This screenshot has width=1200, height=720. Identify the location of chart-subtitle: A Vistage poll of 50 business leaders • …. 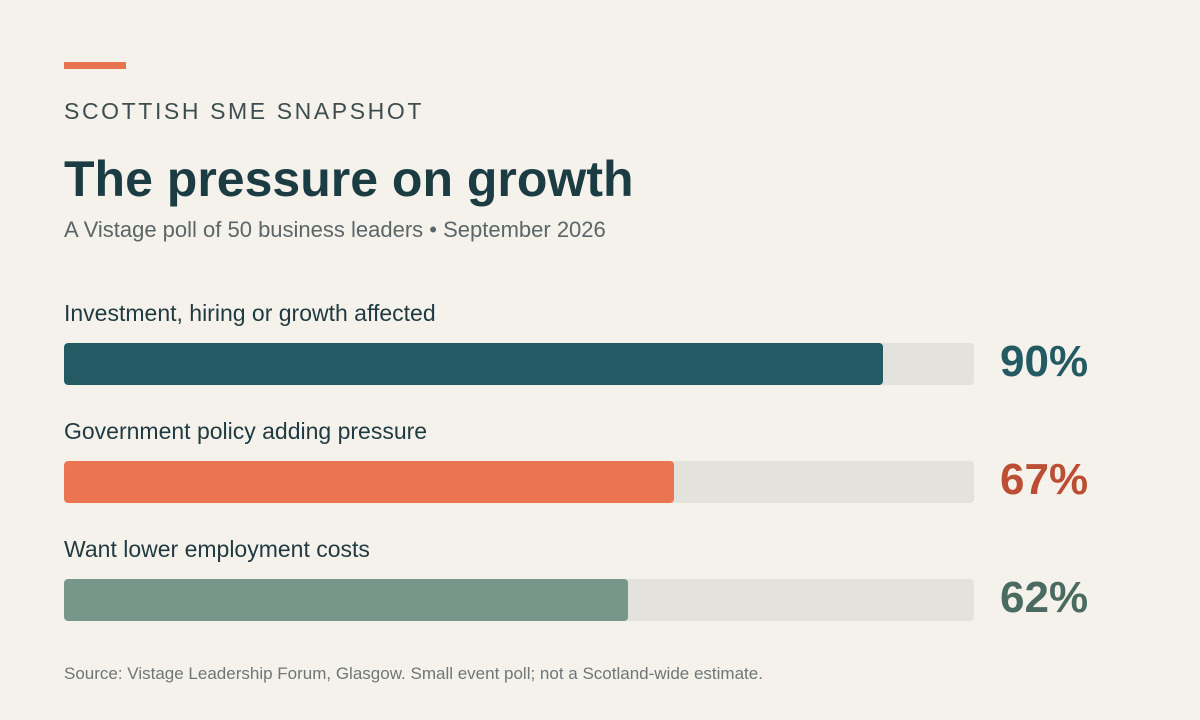
(335, 229).